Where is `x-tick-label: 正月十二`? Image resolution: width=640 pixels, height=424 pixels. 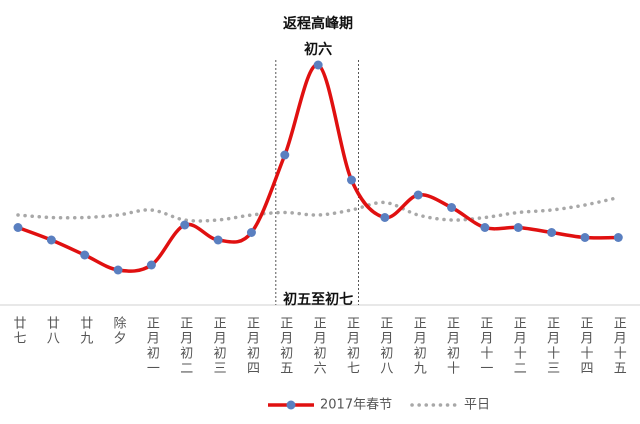
x-tick-label: 正月十二 is located at coordinates (519, 346).